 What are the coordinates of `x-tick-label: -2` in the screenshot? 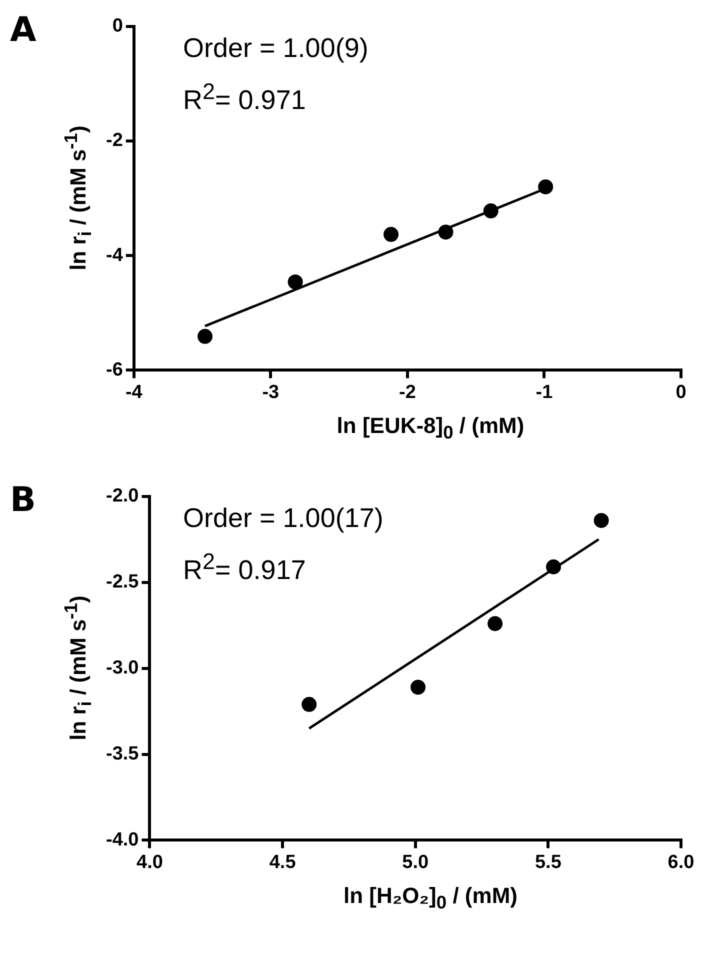 It's located at (407, 392).